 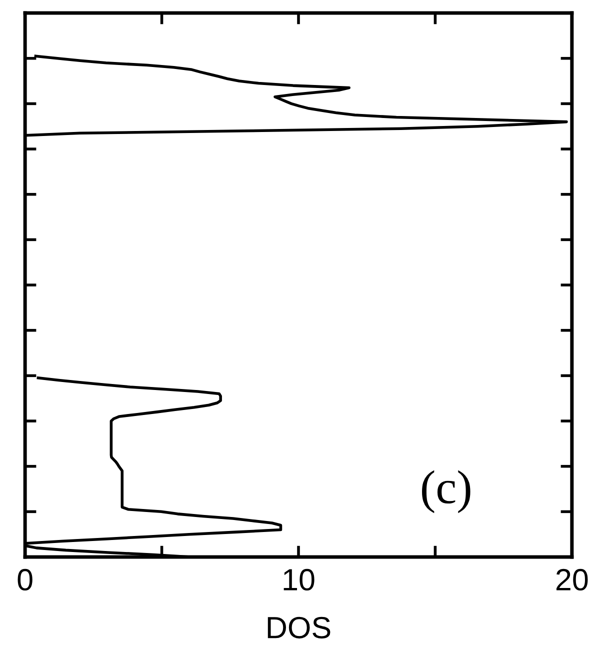 What do you see at coordinates (299, 627) in the screenshot?
I see `x-axis-title: DOS` at bounding box center [299, 627].